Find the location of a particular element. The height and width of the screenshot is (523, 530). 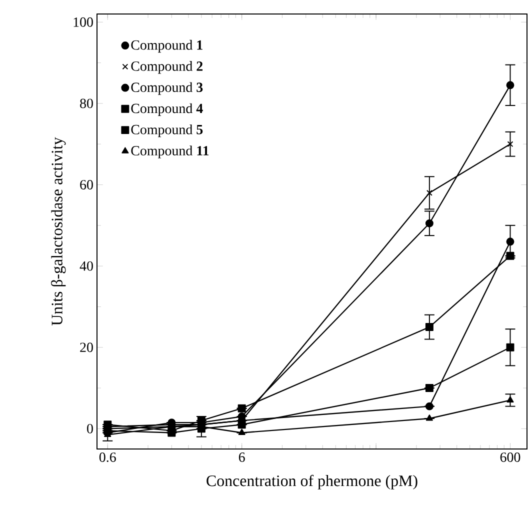

y-axis-title: Units β-galactosidase activity is located at coordinates (58, 231).